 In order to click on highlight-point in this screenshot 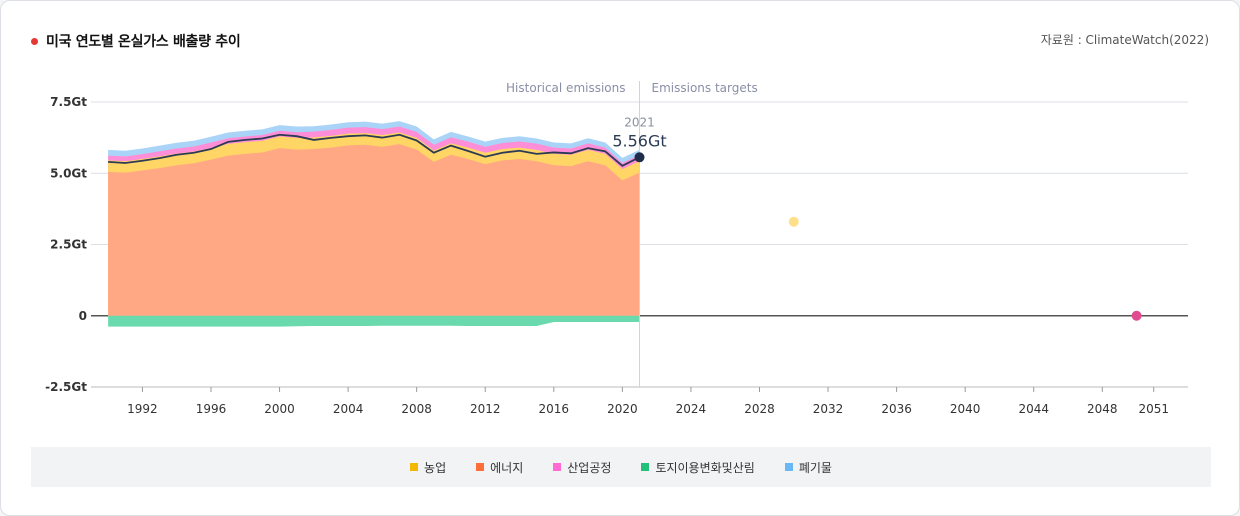, I will do `click(639, 157)`.